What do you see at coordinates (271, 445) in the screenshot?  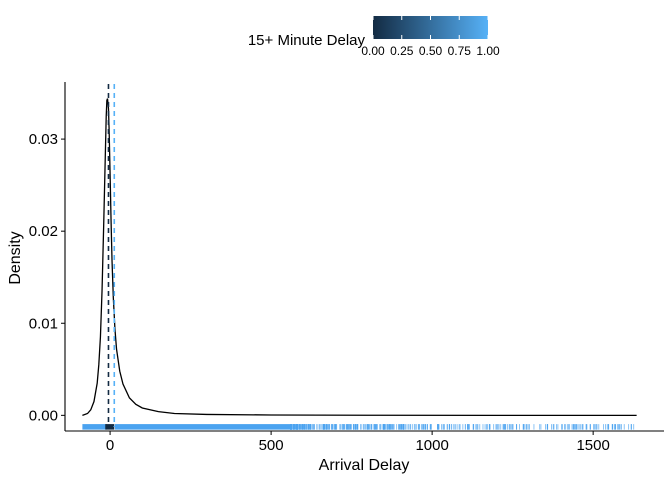 I see `x-tick-label: 500` at bounding box center [271, 445].